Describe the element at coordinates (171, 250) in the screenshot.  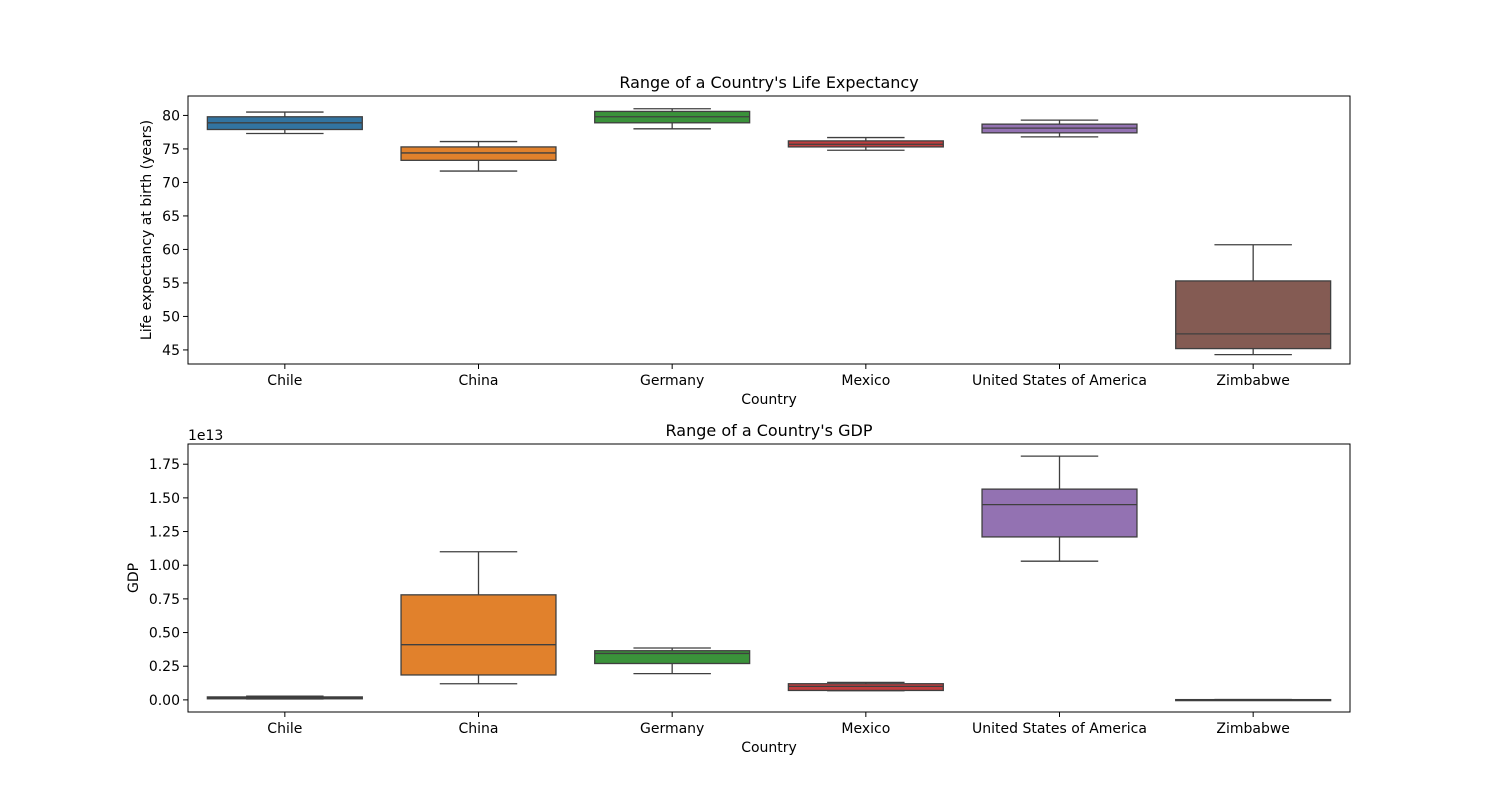
I see `y-tick-label: 60` at that location.